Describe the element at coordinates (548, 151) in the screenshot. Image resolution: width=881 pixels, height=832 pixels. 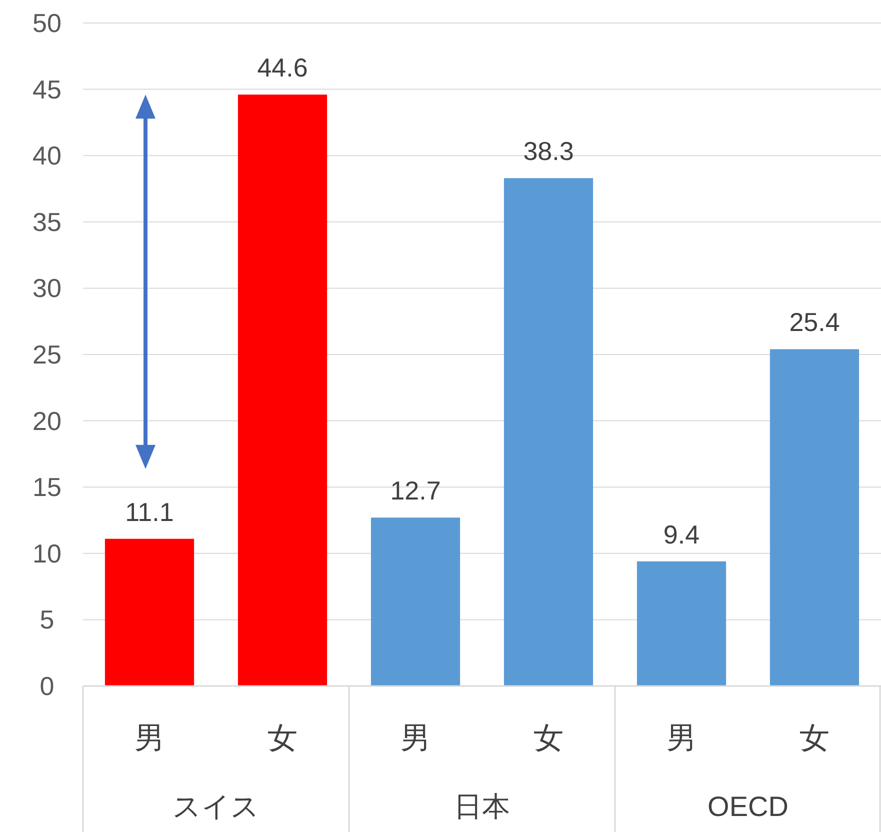
I see `data-label: 38.3` at that location.